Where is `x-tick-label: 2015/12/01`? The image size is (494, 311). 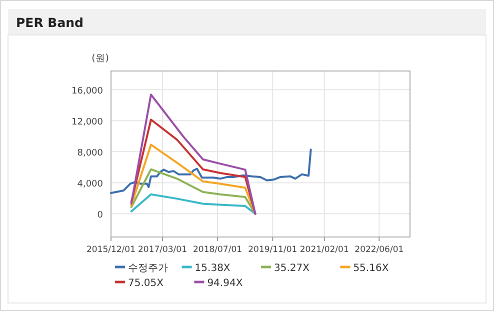
x-tick-label: 2015/12/01 is located at coordinates (111, 250).